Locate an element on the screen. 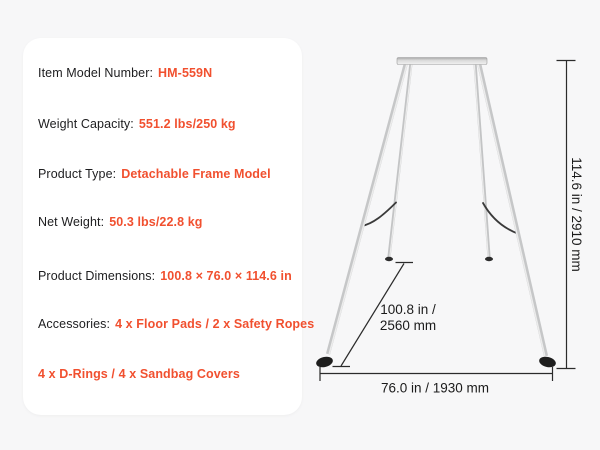 The height and width of the screenshot is (450, 600). spec-row-accessories-continued: 4 x D-Rings / 4 x Sandbag Covers is located at coordinates (167, 374).